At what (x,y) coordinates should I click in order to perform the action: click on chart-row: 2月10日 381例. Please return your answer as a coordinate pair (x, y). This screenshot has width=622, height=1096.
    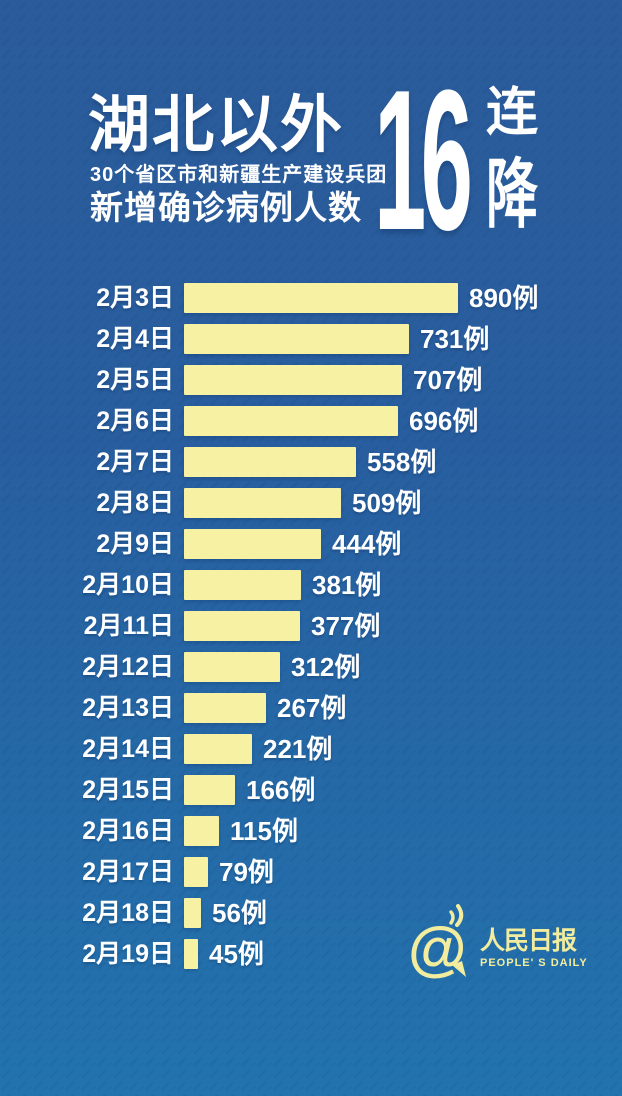
    Looking at the image, I should click on (311, 585).